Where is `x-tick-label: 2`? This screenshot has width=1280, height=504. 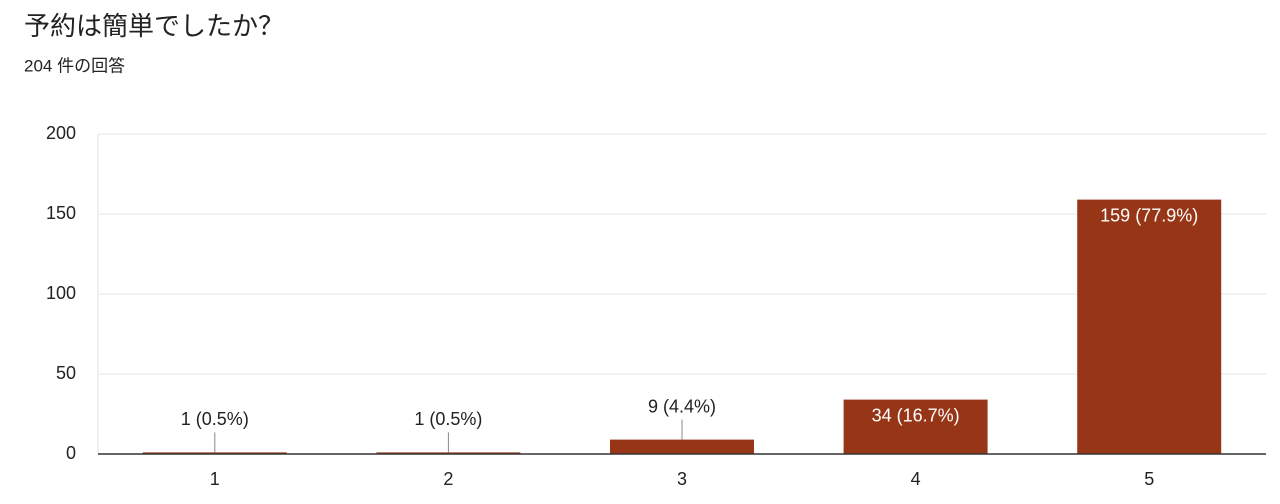
x-tick-label: 2 is located at coordinates (448, 479).